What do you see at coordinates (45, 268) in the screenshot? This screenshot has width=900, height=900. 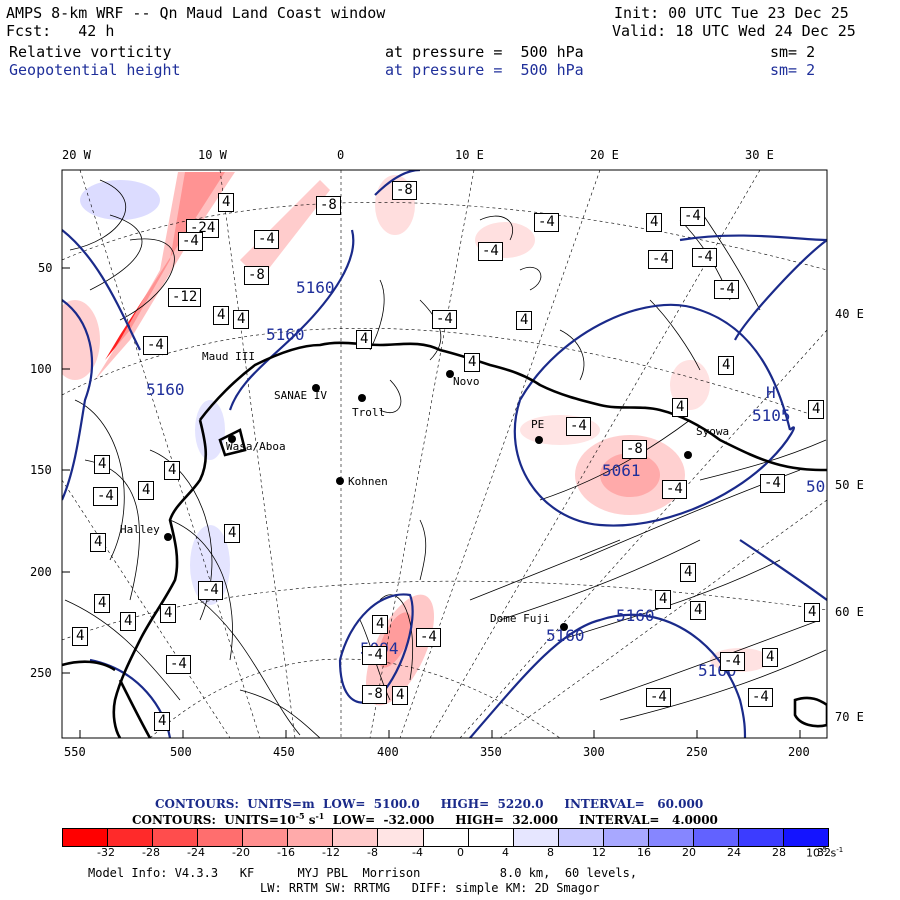 I see `y-label-50: 50` at bounding box center [45, 268].